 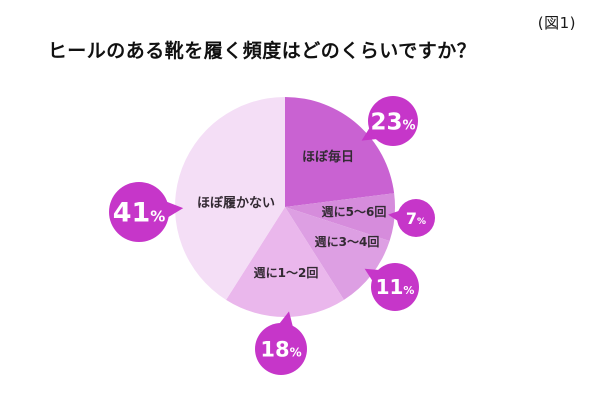 What do you see at coordinates (347, 241) in the screenshot?
I see `slice-label-2: 週に3〜4回` at bounding box center [347, 241].